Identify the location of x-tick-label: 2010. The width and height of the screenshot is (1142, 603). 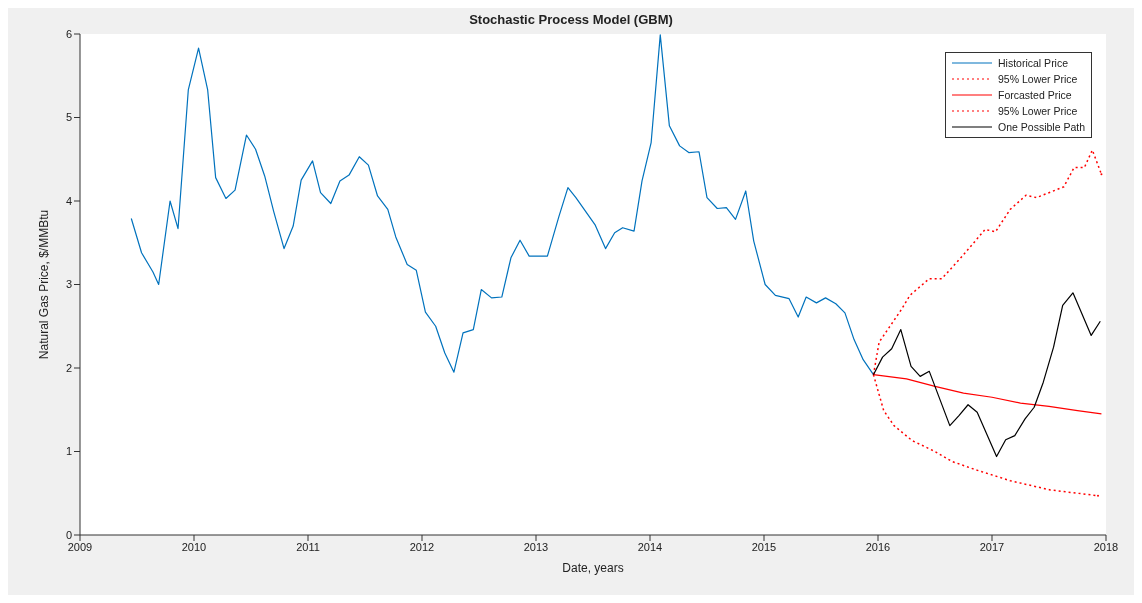
(194, 546).